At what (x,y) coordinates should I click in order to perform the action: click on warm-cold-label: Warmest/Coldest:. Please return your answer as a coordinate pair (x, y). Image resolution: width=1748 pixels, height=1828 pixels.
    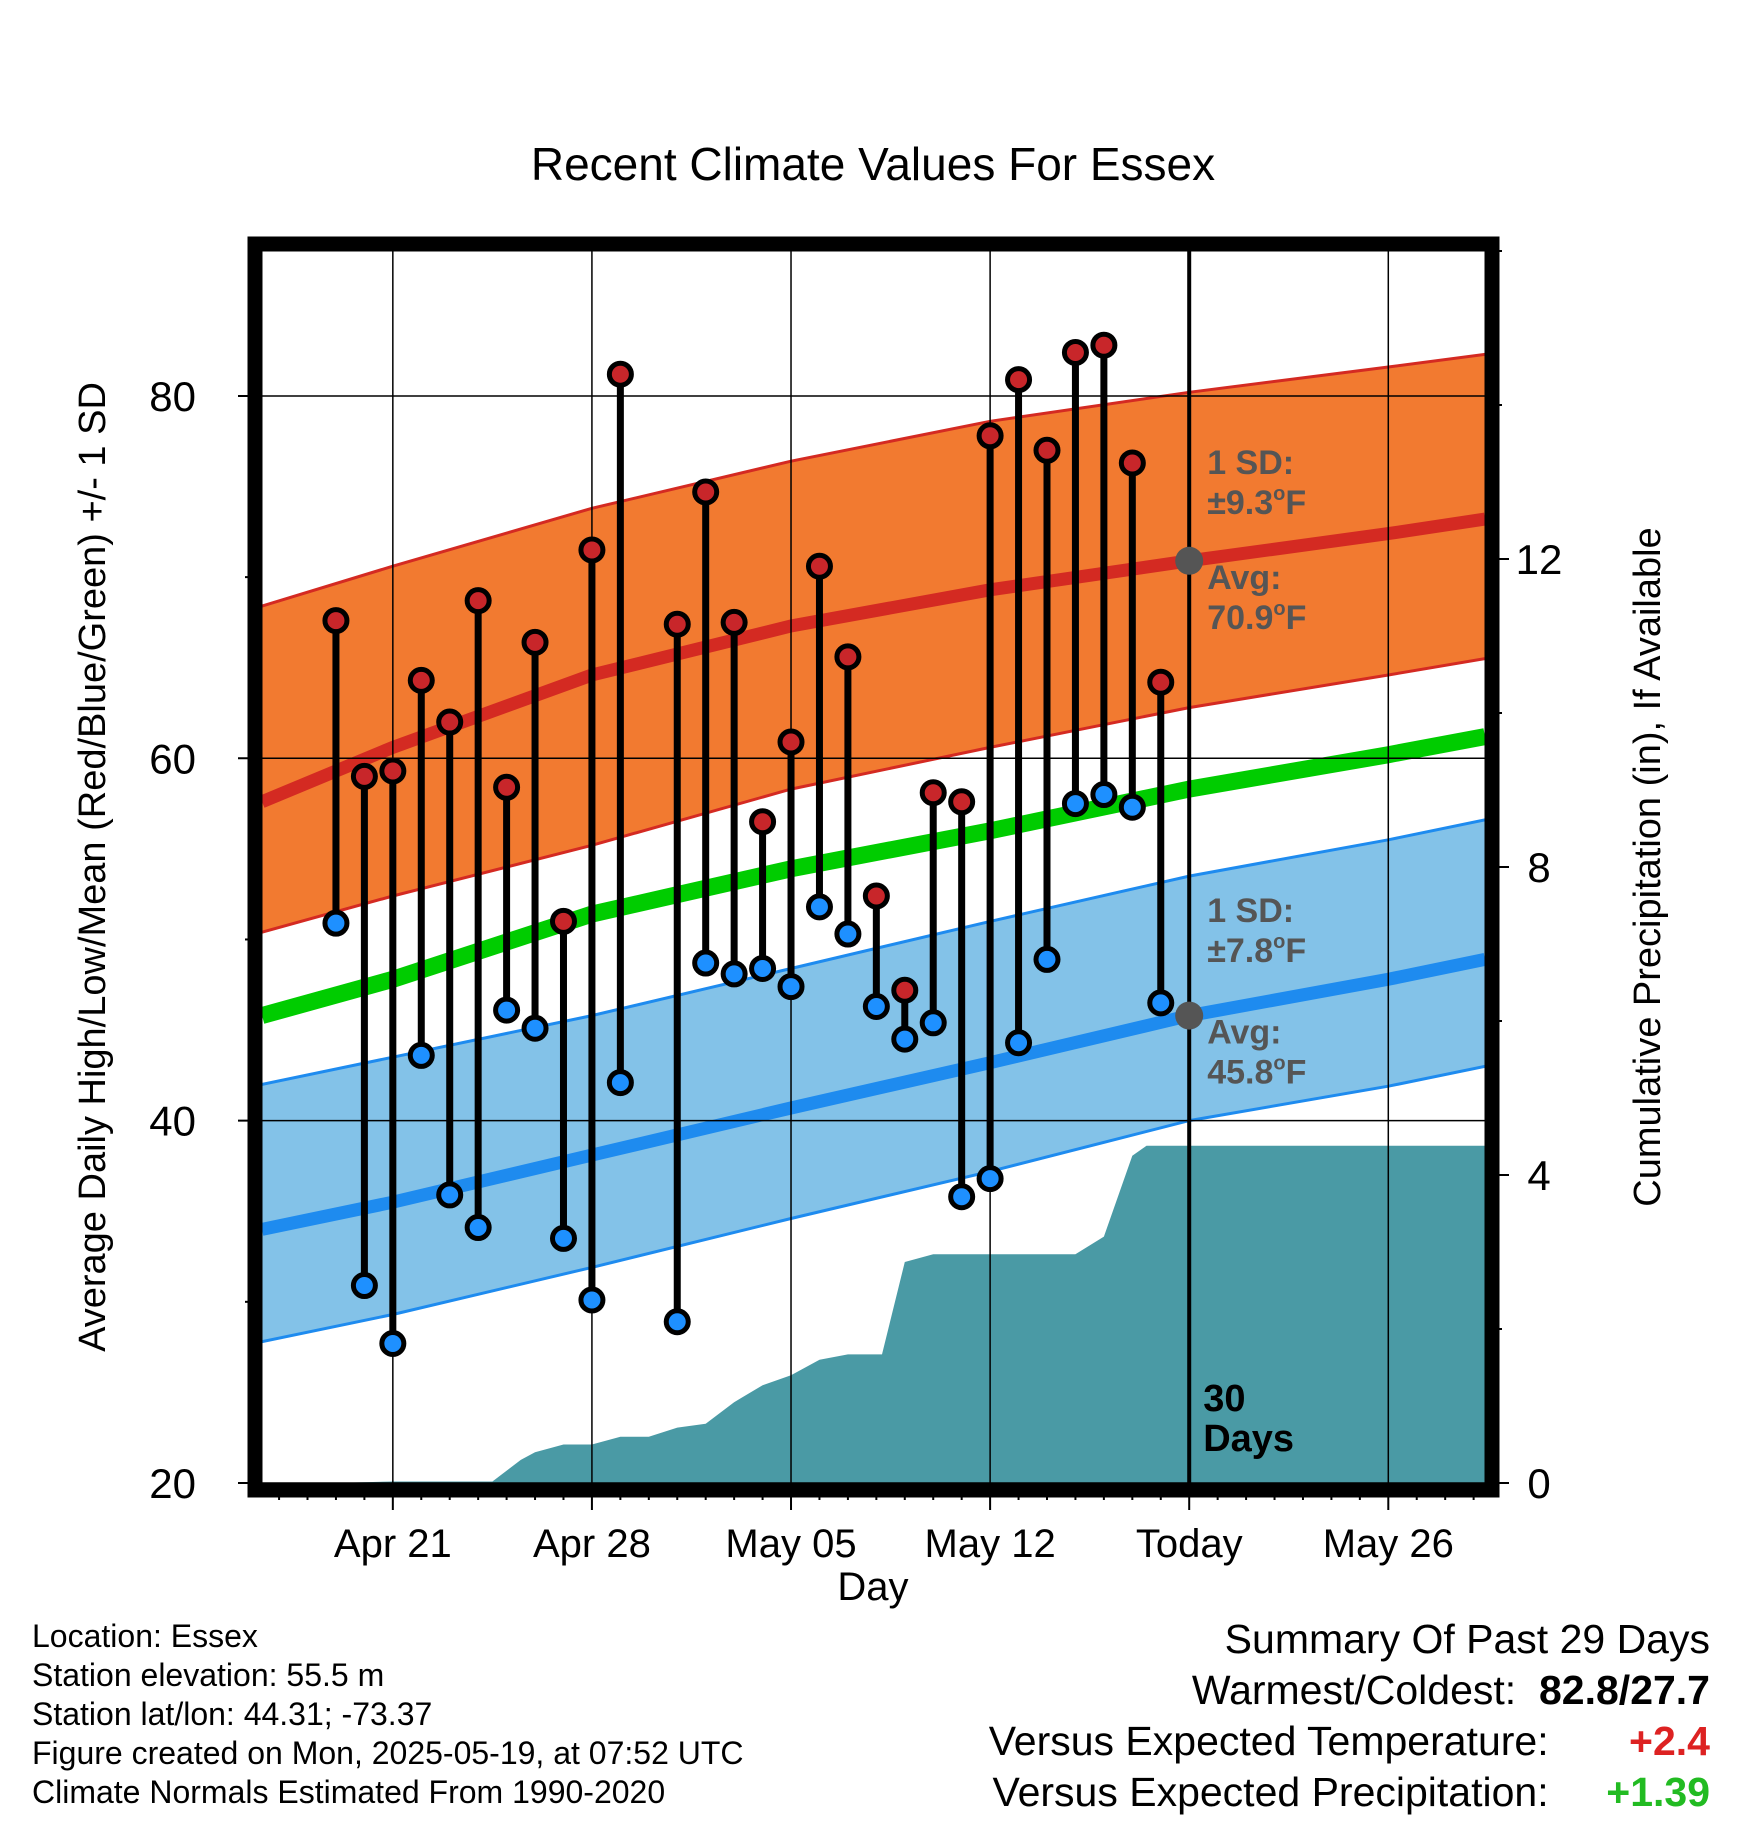
    Looking at the image, I should click on (1354, 1690).